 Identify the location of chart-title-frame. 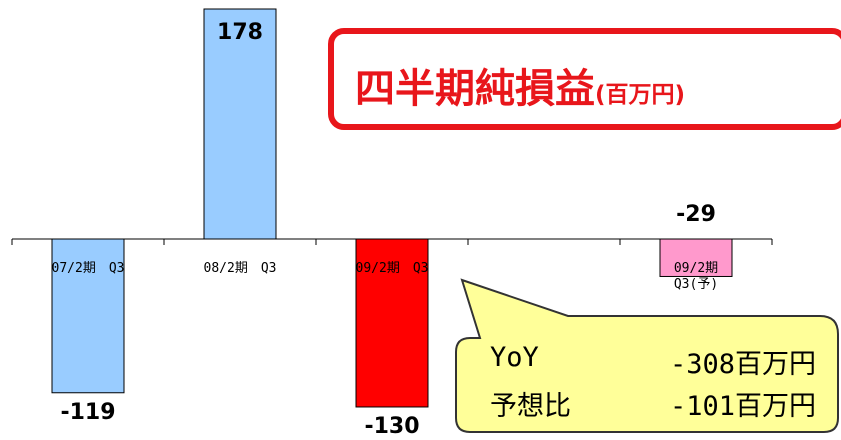
(584, 79).